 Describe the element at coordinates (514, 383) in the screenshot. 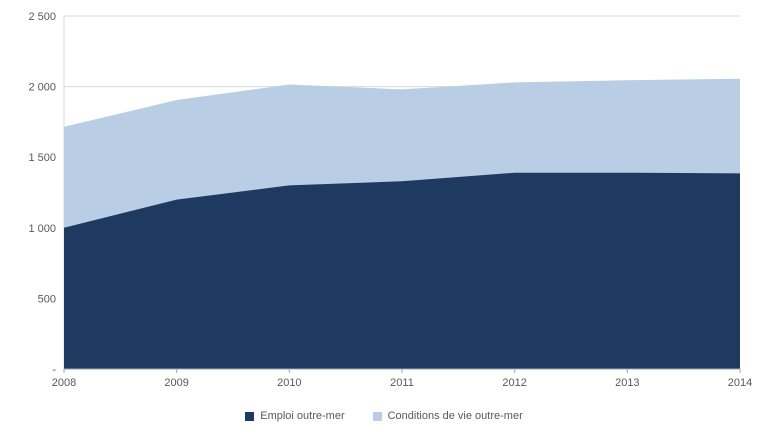

I see `x-tick-label: 2012` at that location.